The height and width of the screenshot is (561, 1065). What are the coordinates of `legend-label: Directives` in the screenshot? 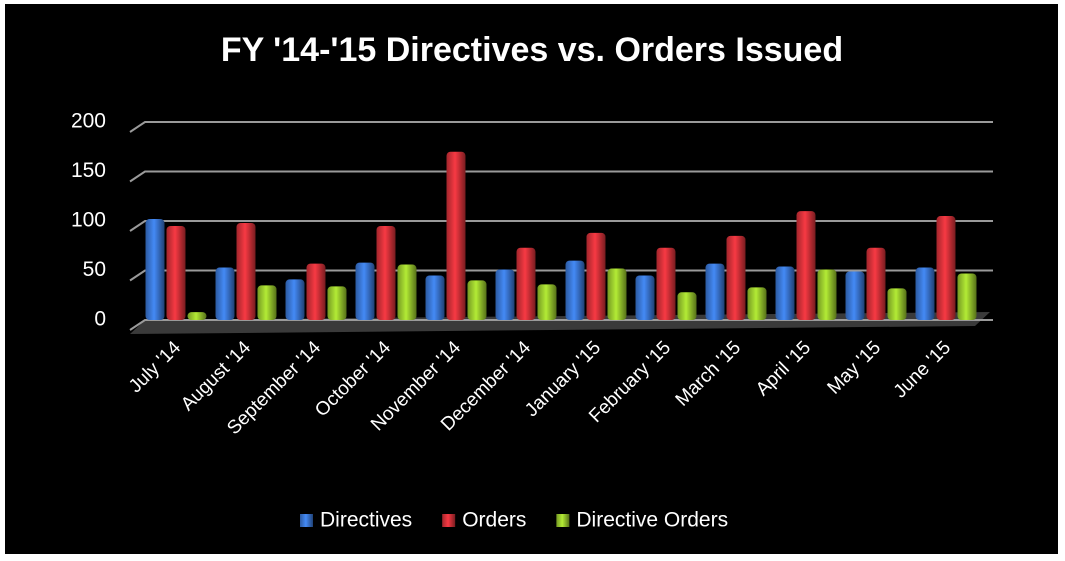 It's located at (366, 520).